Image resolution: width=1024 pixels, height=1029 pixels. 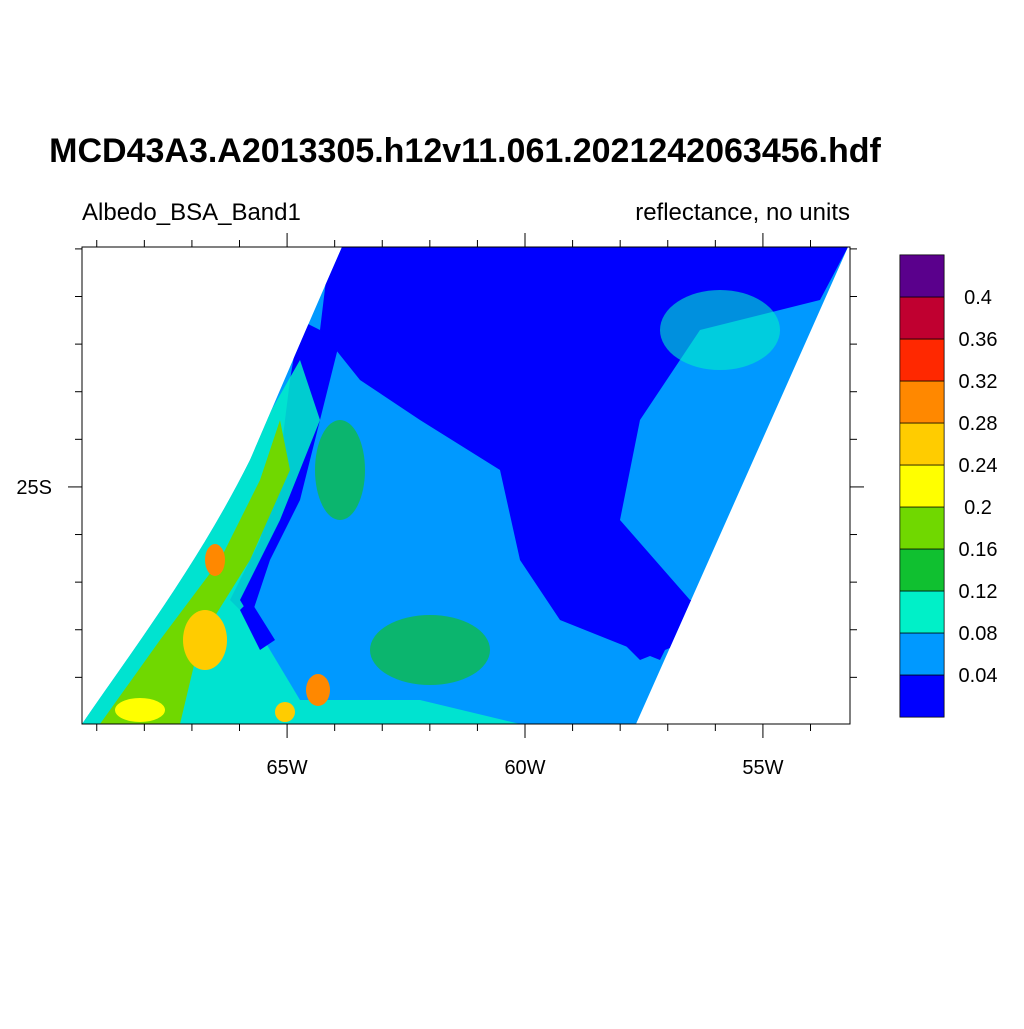 I want to click on x-tick-label: 60W, so click(x=524, y=768).